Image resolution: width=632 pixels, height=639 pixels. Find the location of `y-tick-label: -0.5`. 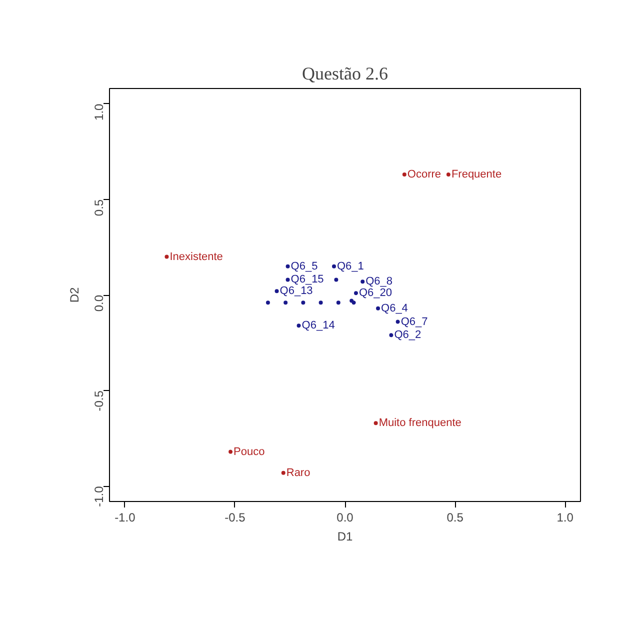

y-tick-label: -0.5 is located at coordinates (99, 401).